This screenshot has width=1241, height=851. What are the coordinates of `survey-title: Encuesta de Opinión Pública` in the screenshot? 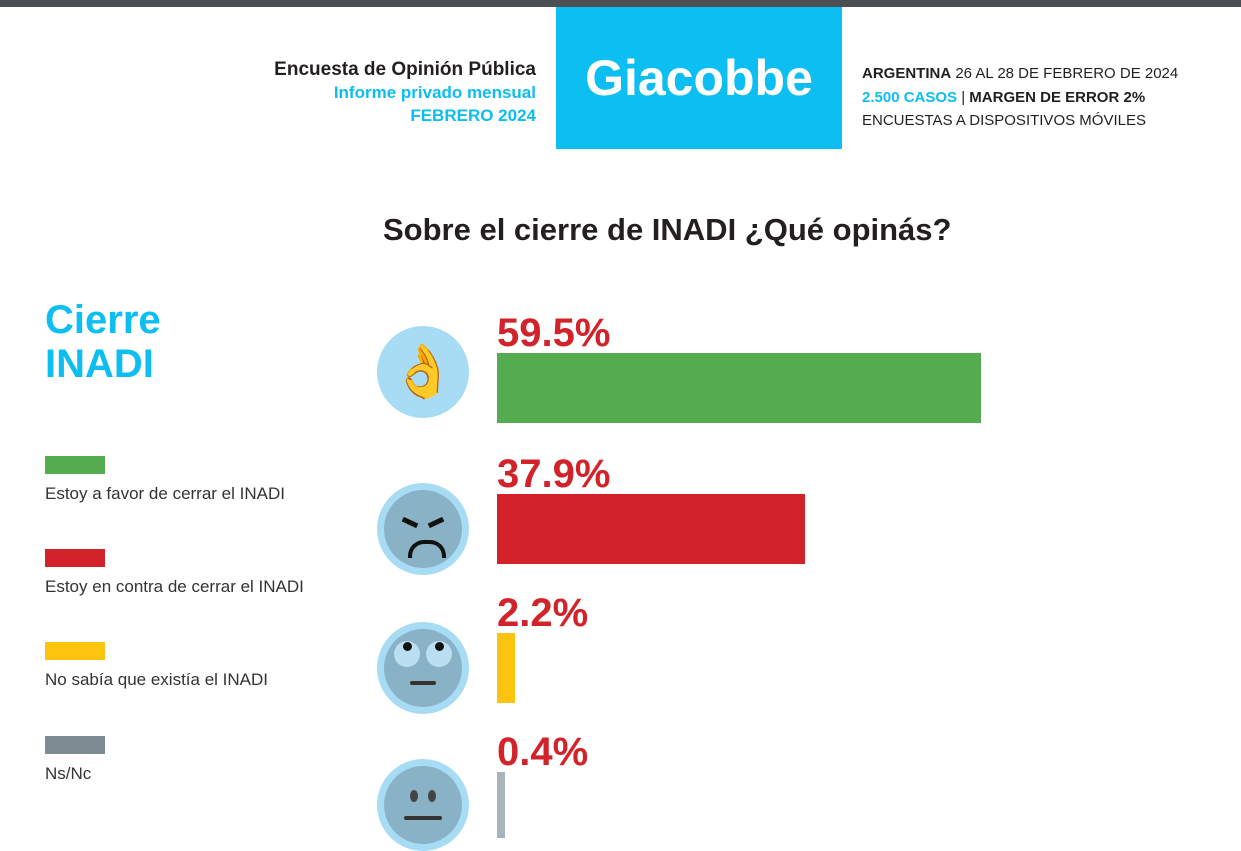 It's located at (405, 69).